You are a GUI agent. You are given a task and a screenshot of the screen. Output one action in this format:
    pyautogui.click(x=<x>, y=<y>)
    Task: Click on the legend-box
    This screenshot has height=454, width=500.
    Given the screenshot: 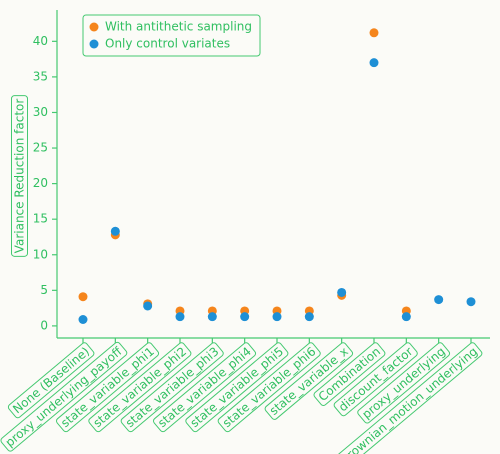 What is the action you would take?
    pyautogui.click(x=171, y=35)
    